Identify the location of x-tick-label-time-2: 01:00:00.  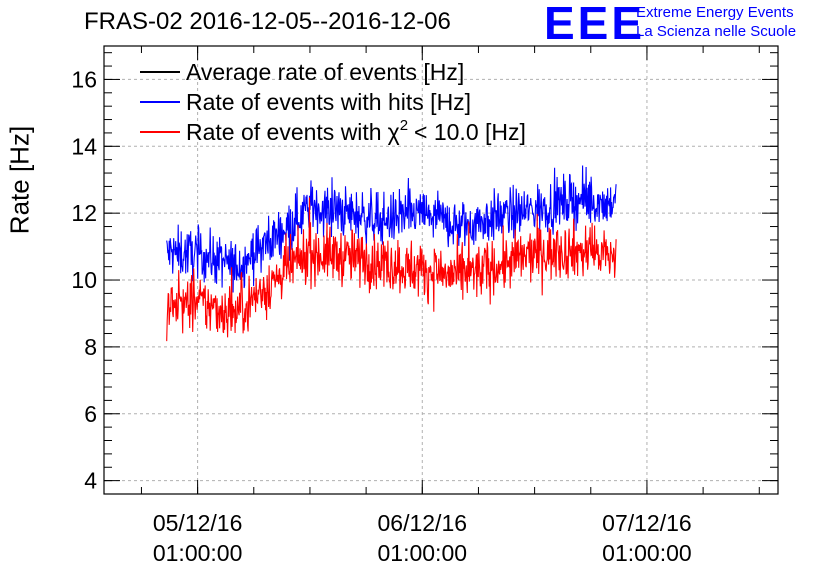
(647, 553).